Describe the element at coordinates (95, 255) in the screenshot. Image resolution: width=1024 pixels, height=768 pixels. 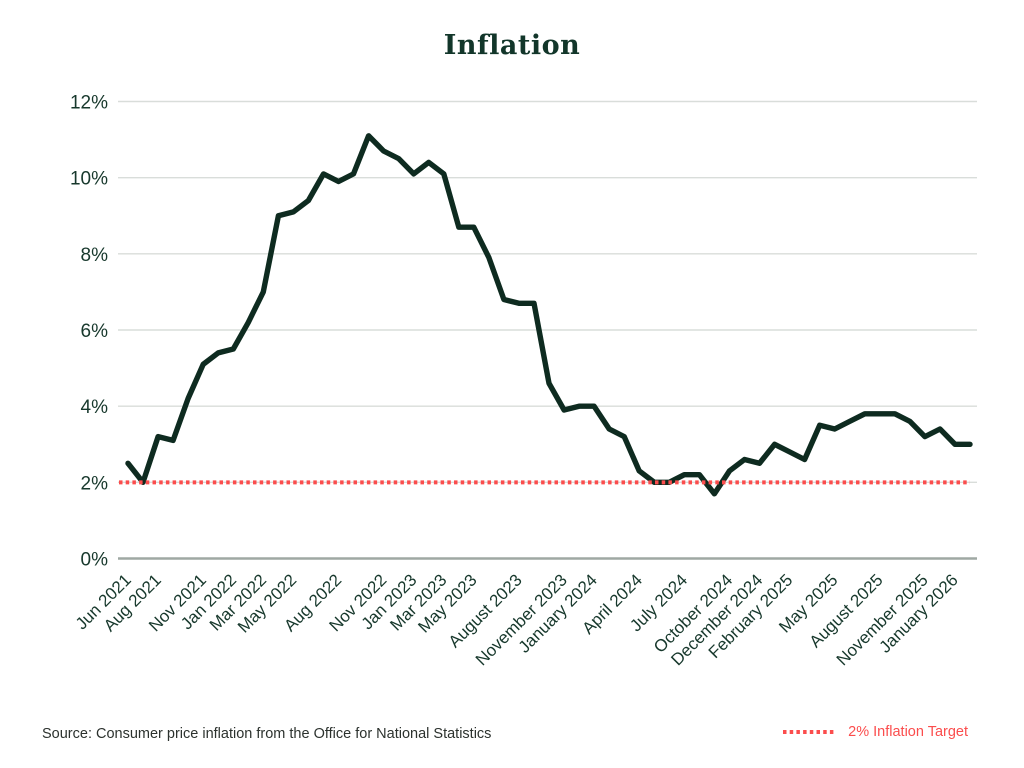
I see `y-axis-label: 8%` at that location.